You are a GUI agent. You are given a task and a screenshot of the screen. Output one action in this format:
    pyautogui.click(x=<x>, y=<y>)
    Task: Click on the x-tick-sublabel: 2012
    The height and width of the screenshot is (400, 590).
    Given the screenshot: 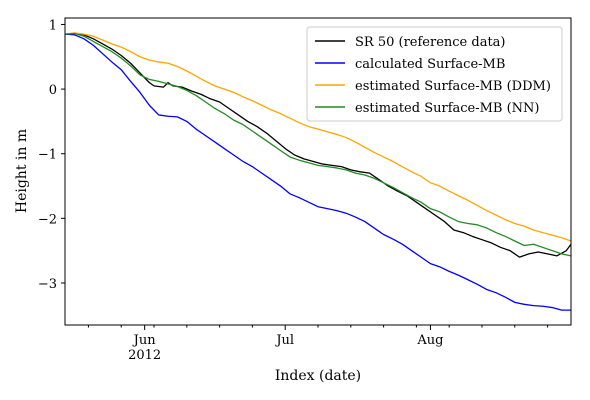 What is the action you would take?
    pyautogui.click(x=144, y=355)
    